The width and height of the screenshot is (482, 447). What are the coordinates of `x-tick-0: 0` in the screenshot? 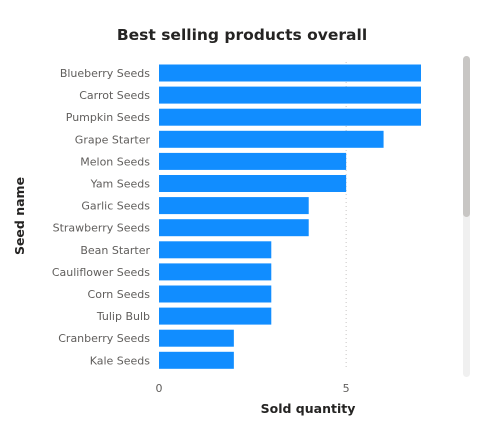 It's located at (159, 388).